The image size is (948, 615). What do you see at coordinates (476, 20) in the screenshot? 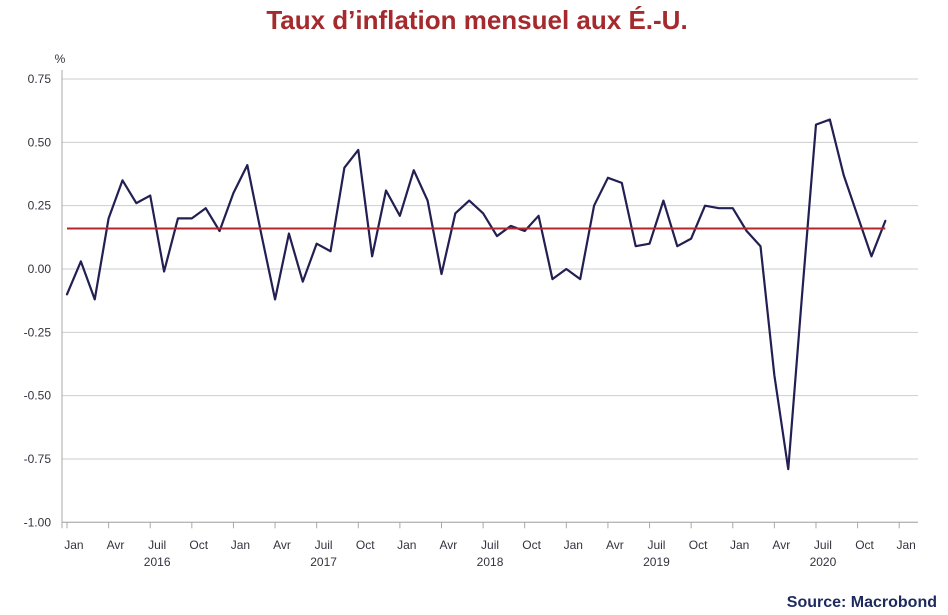
I see `chart-title: Taux d’inflation mensuel aux É.-U.` at bounding box center [476, 20].